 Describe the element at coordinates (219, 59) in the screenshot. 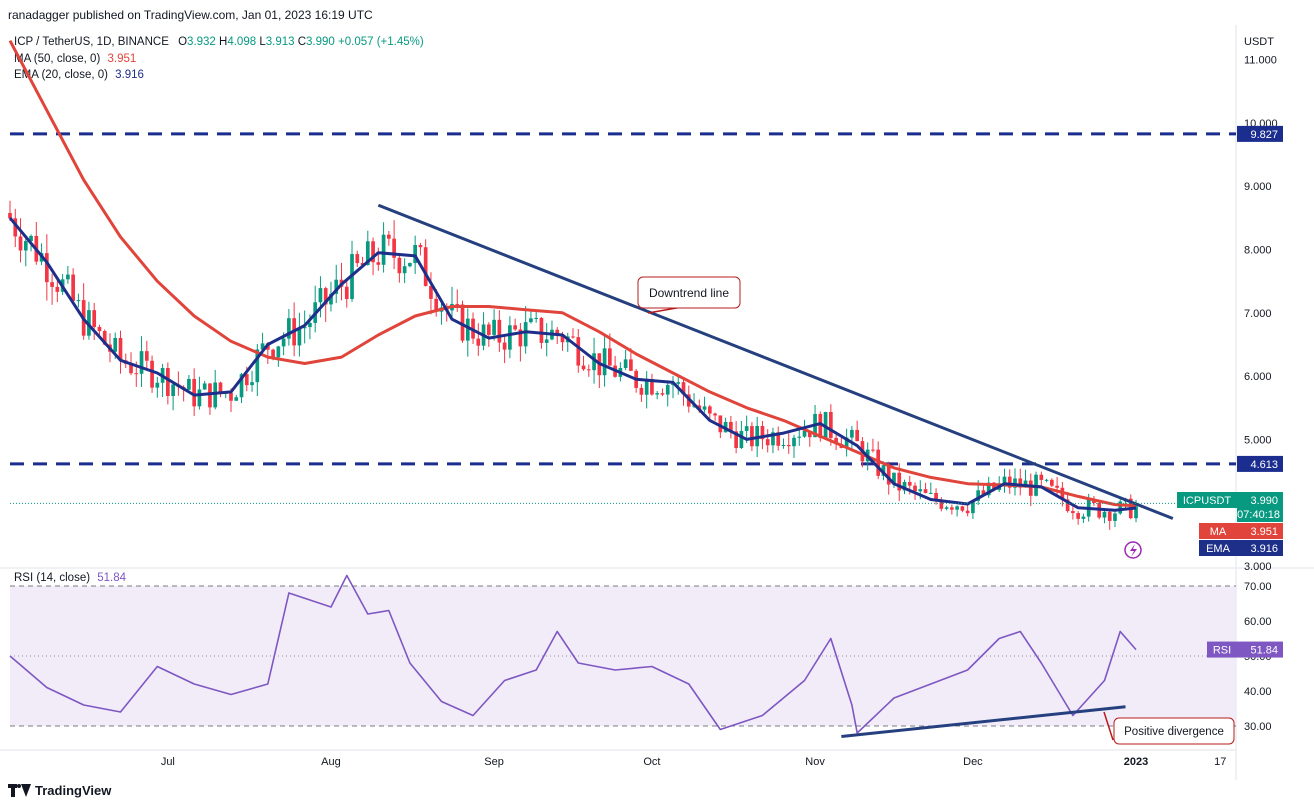

I see `ma-legend-line: MA (50, close, 0) 3.951` at that location.